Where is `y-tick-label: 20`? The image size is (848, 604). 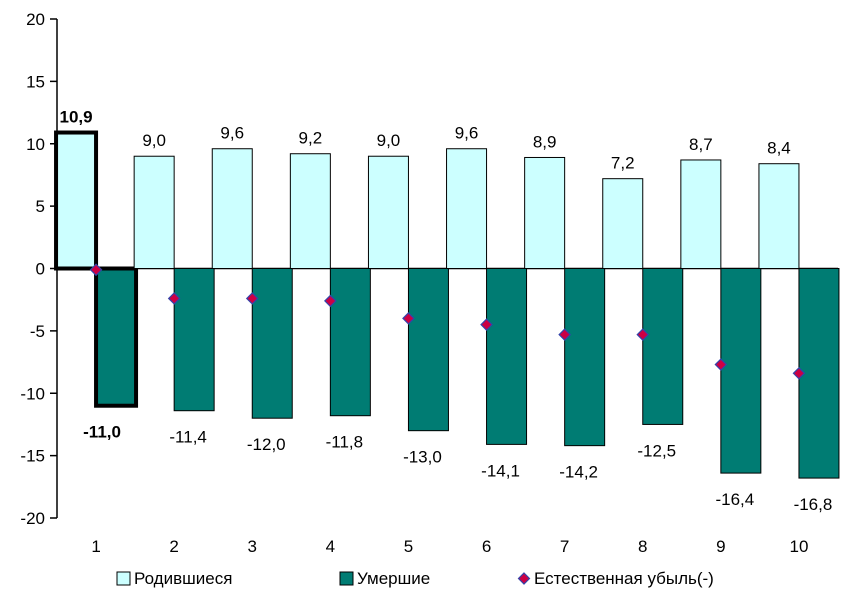 y-tick-label: 20 is located at coordinates (35, 19).